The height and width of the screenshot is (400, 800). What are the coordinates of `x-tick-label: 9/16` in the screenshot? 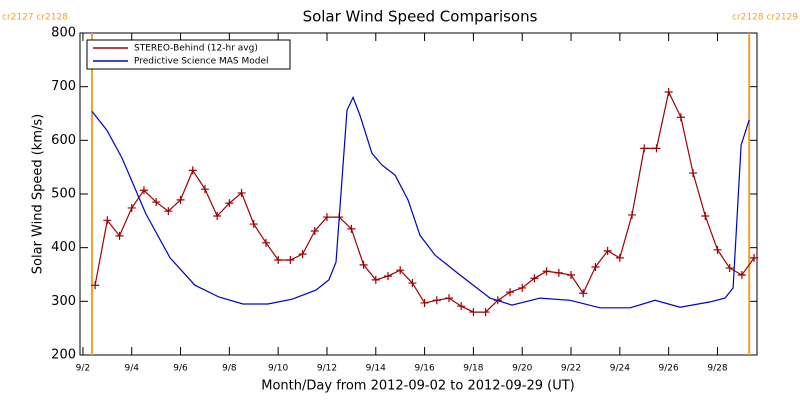 It's located at (424, 369).